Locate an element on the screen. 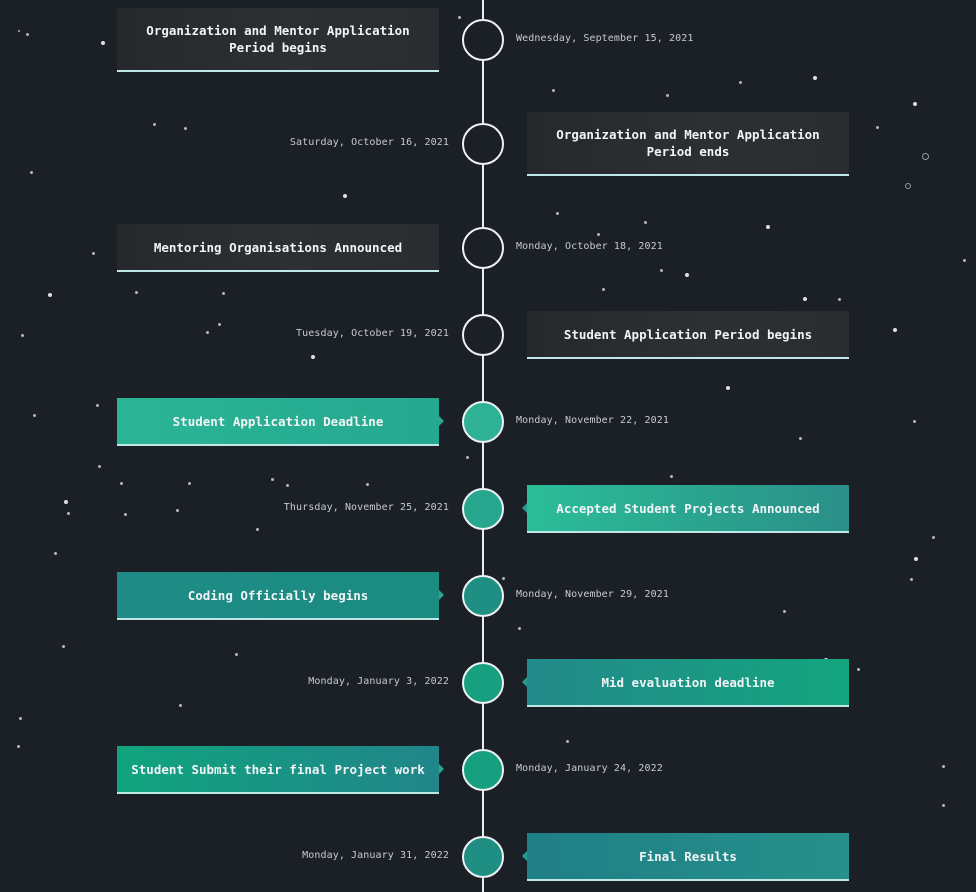  event-title: Student Application Period begins is located at coordinates (688, 334).